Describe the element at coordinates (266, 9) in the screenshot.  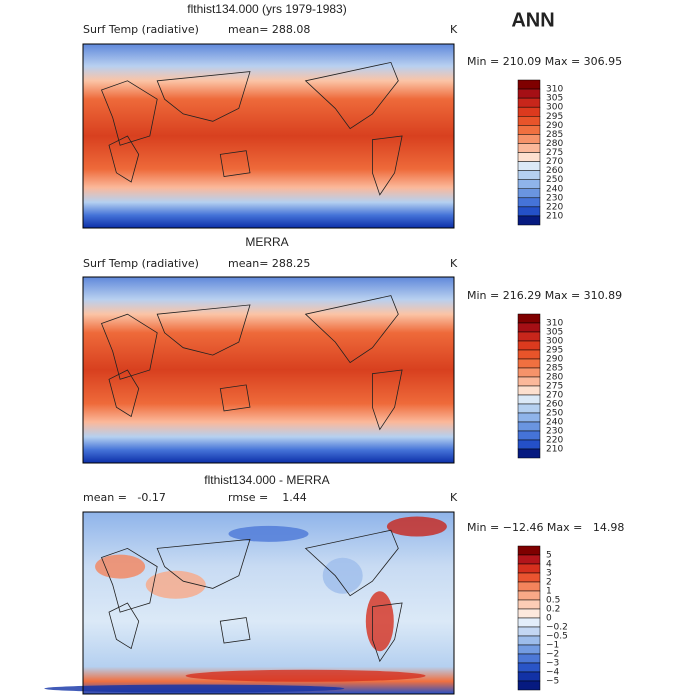
I see `panel-title: flthist134.000 (yrs 1979-1983)` at that location.